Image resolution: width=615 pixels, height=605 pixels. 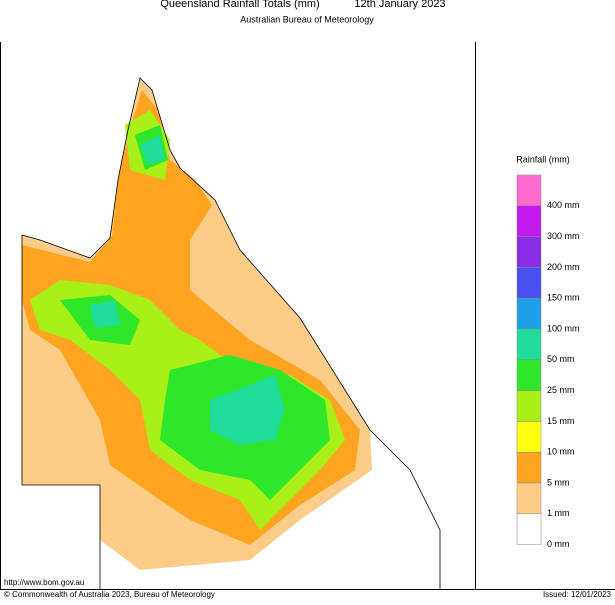 I want to click on legend-label: 15 mm, so click(x=561, y=421).